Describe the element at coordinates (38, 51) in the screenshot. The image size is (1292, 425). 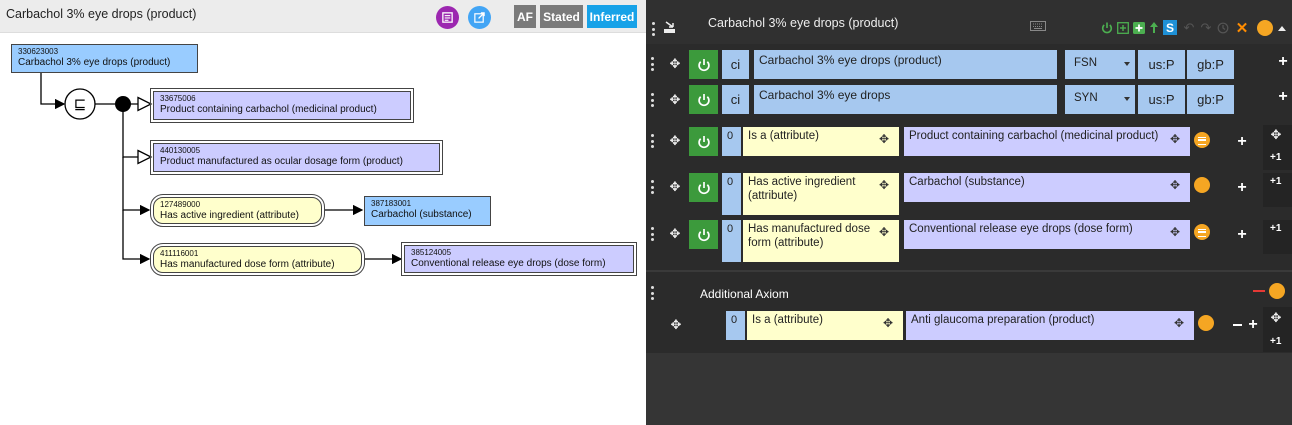
I see `focus-sctid: 330623003` at that location.